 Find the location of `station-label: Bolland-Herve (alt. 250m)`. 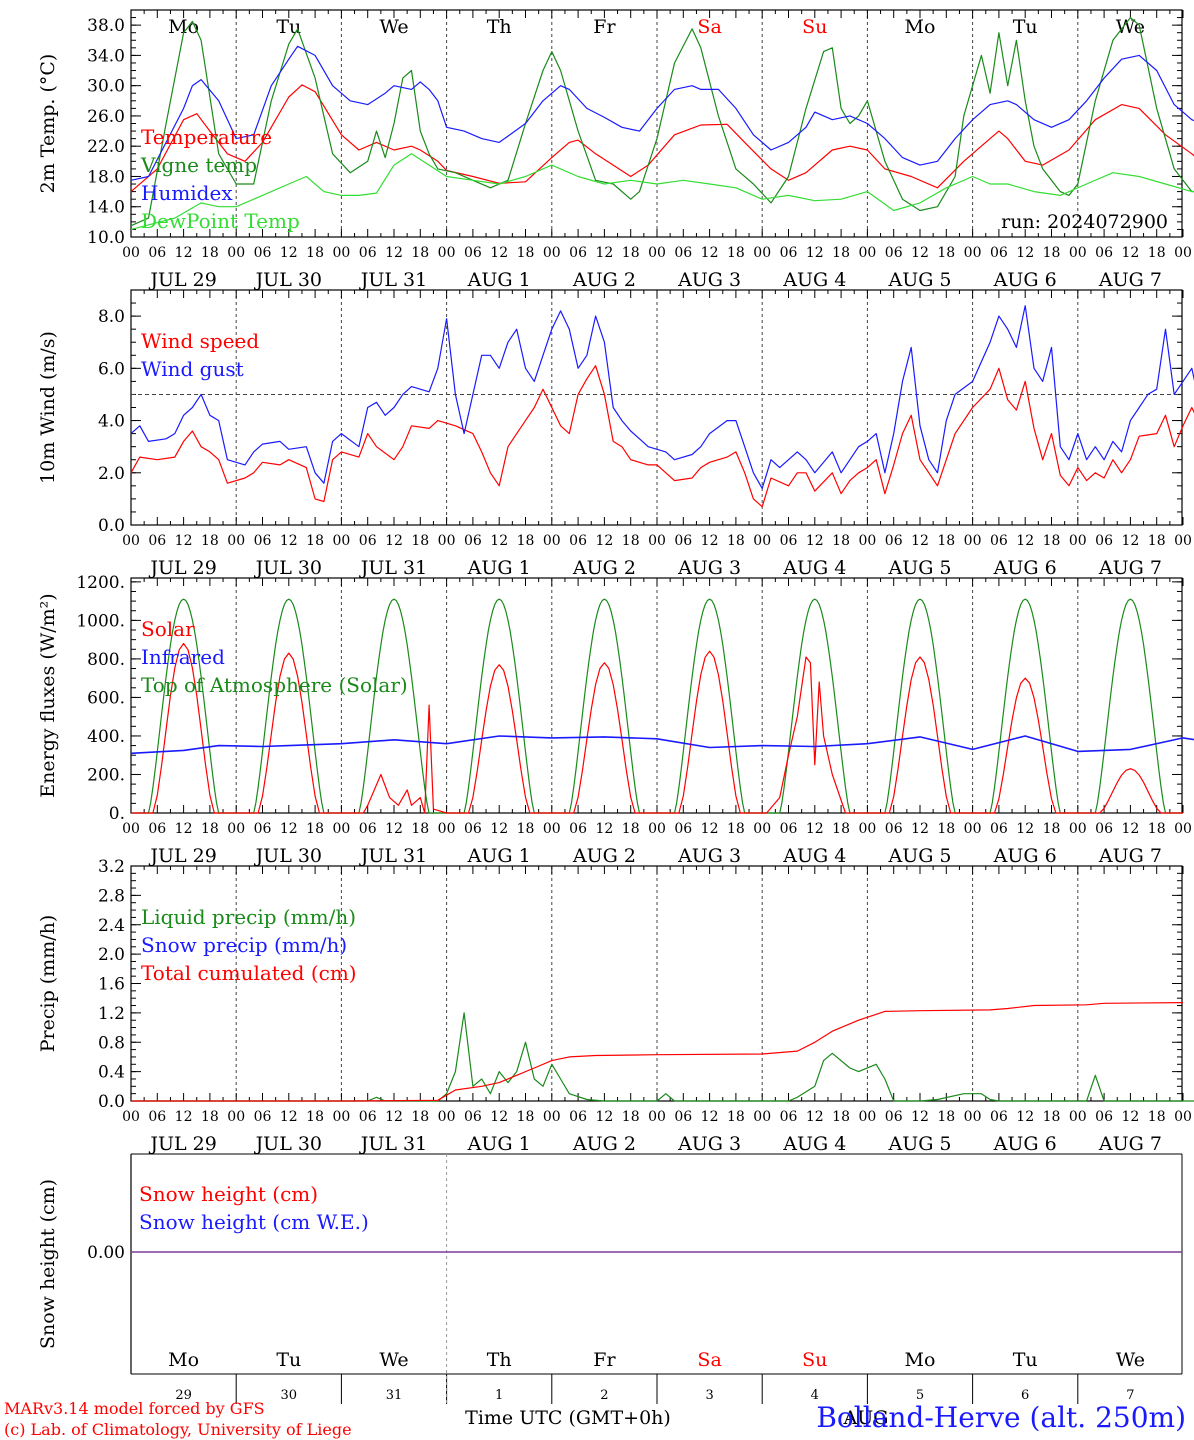

station-label: Bolland-Herve (alt. 250m) is located at coordinates (1001, 1417).